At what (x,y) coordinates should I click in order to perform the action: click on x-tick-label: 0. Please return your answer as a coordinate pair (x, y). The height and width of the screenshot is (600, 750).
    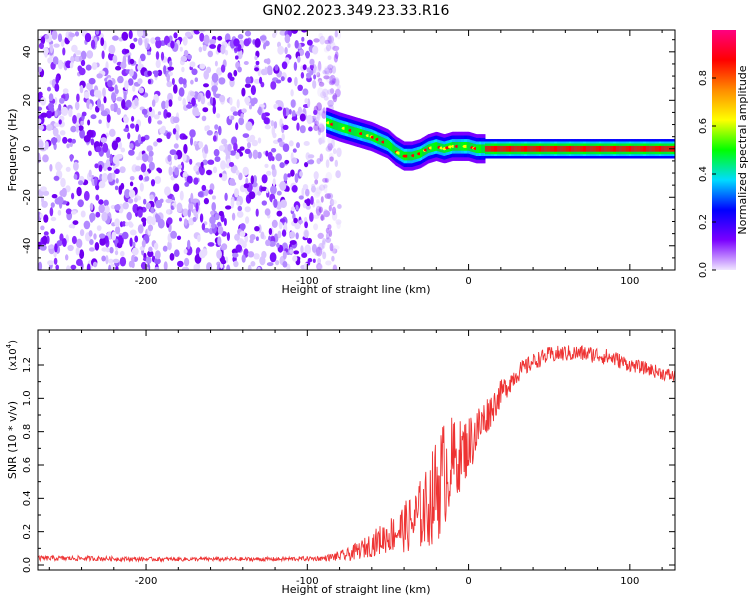
    Looking at the image, I should click on (468, 581).